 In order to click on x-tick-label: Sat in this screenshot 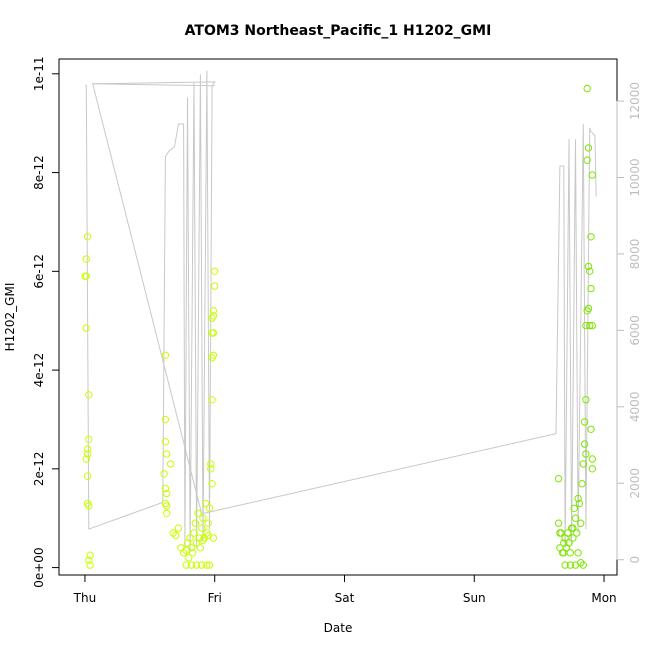, I will do `click(345, 598)`.